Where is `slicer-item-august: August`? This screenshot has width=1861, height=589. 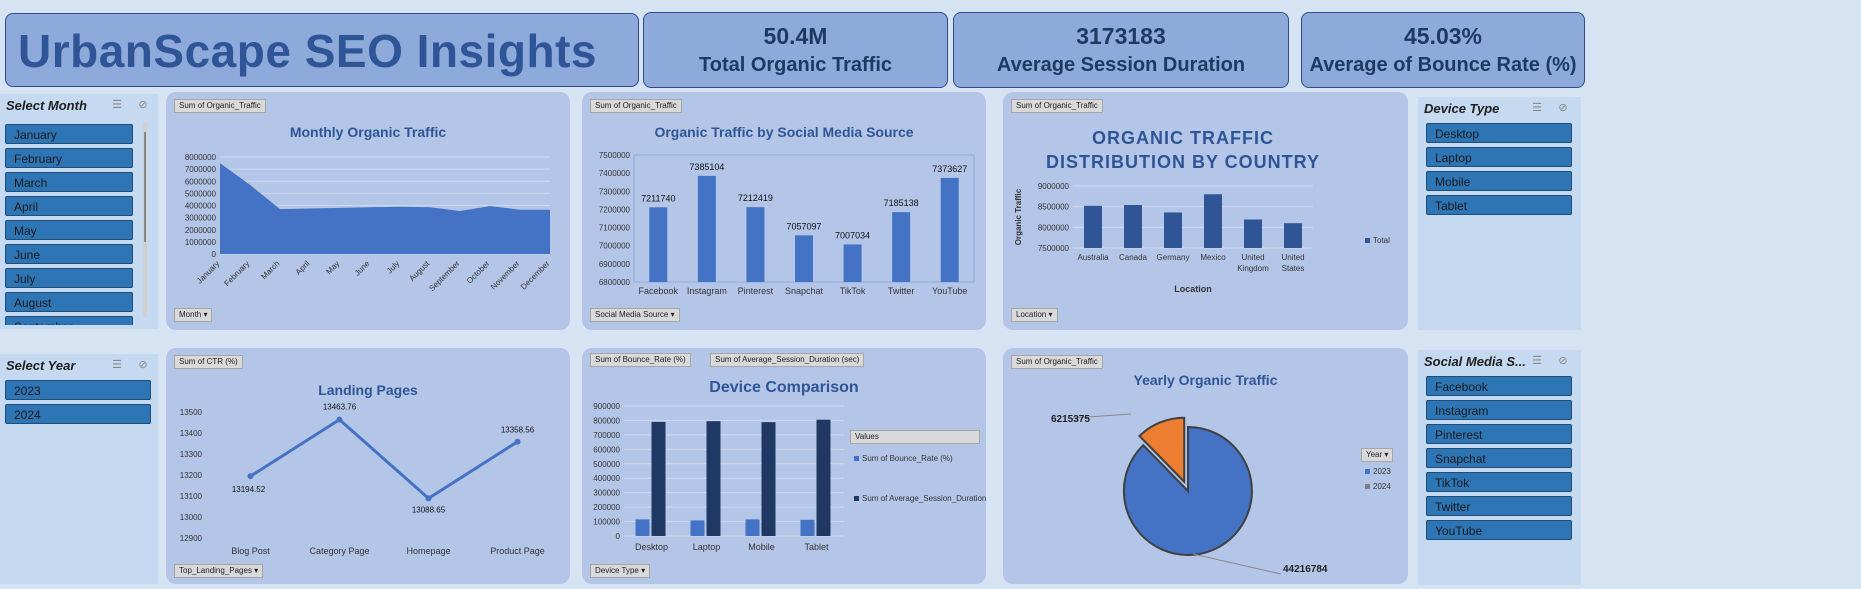 slicer-item-august: August is located at coordinates (69, 302).